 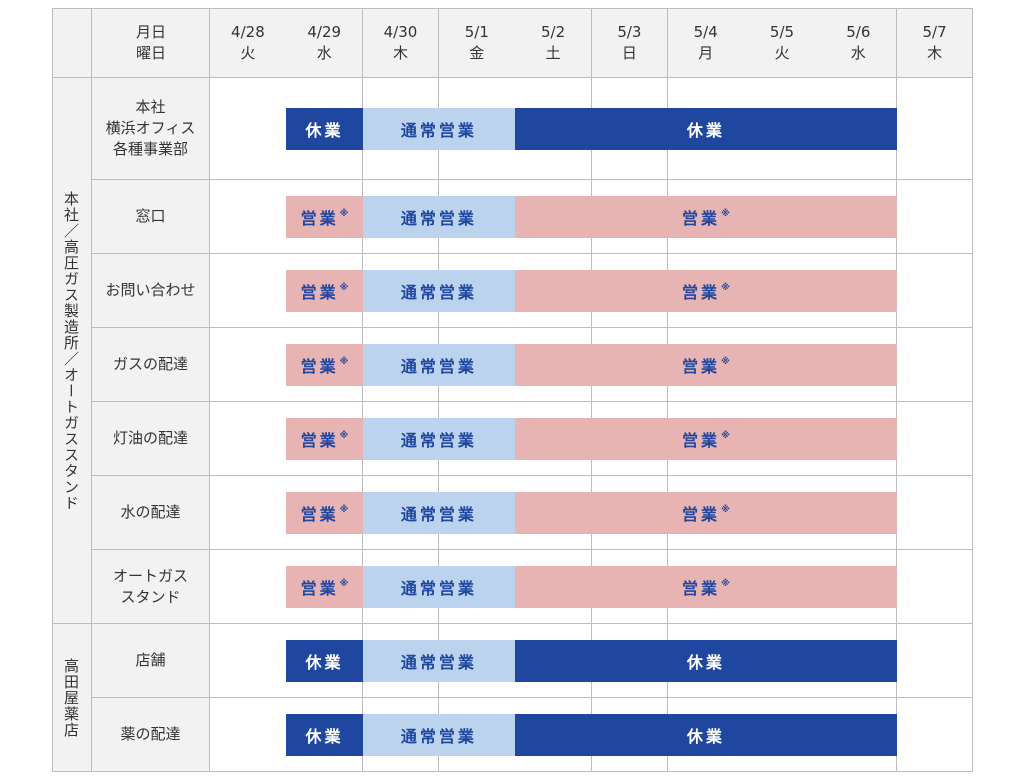 I want to click on header-date-5-3: 5/3 日, so click(x=630, y=43).